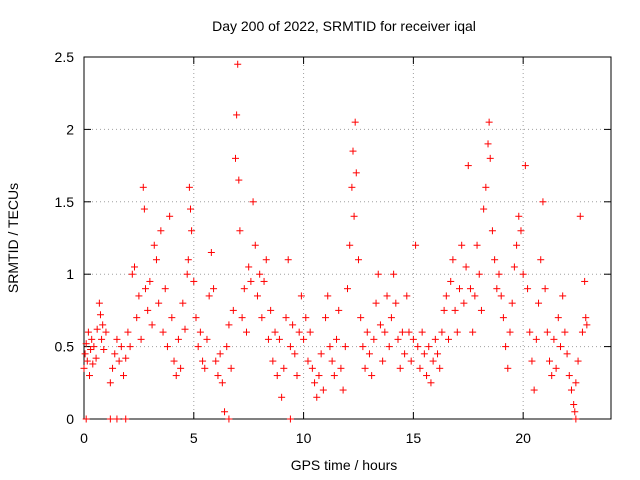  What do you see at coordinates (194, 438) in the screenshot?
I see `x-tick-label: 5` at bounding box center [194, 438].